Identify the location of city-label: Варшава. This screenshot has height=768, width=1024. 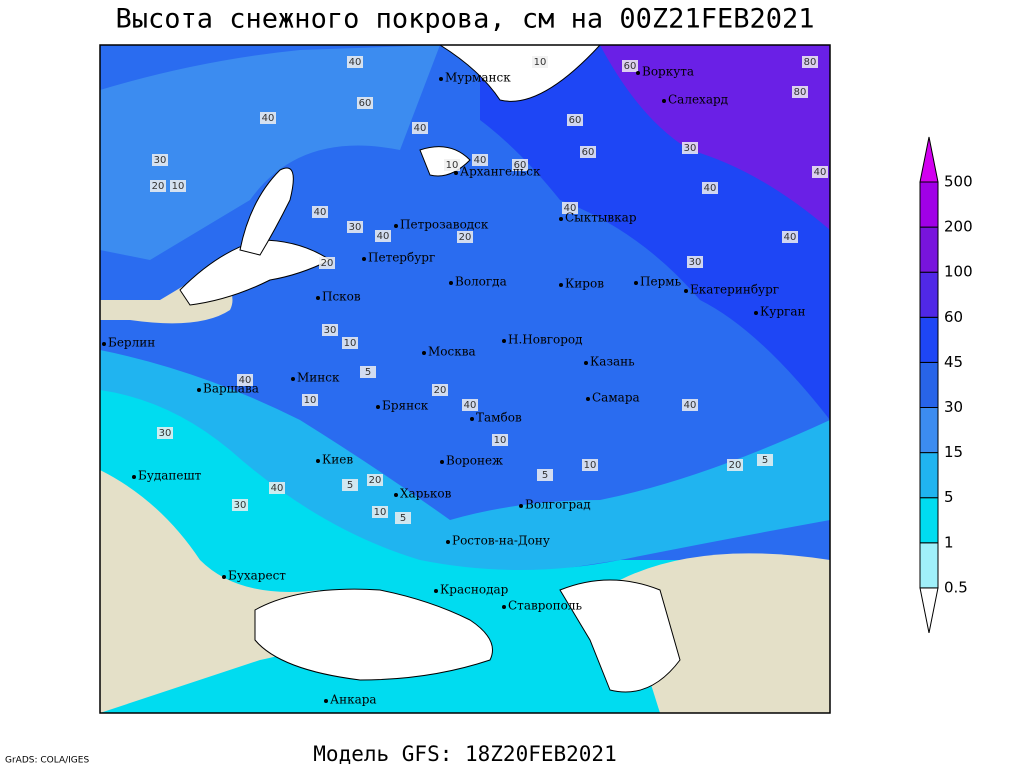
(231, 389).